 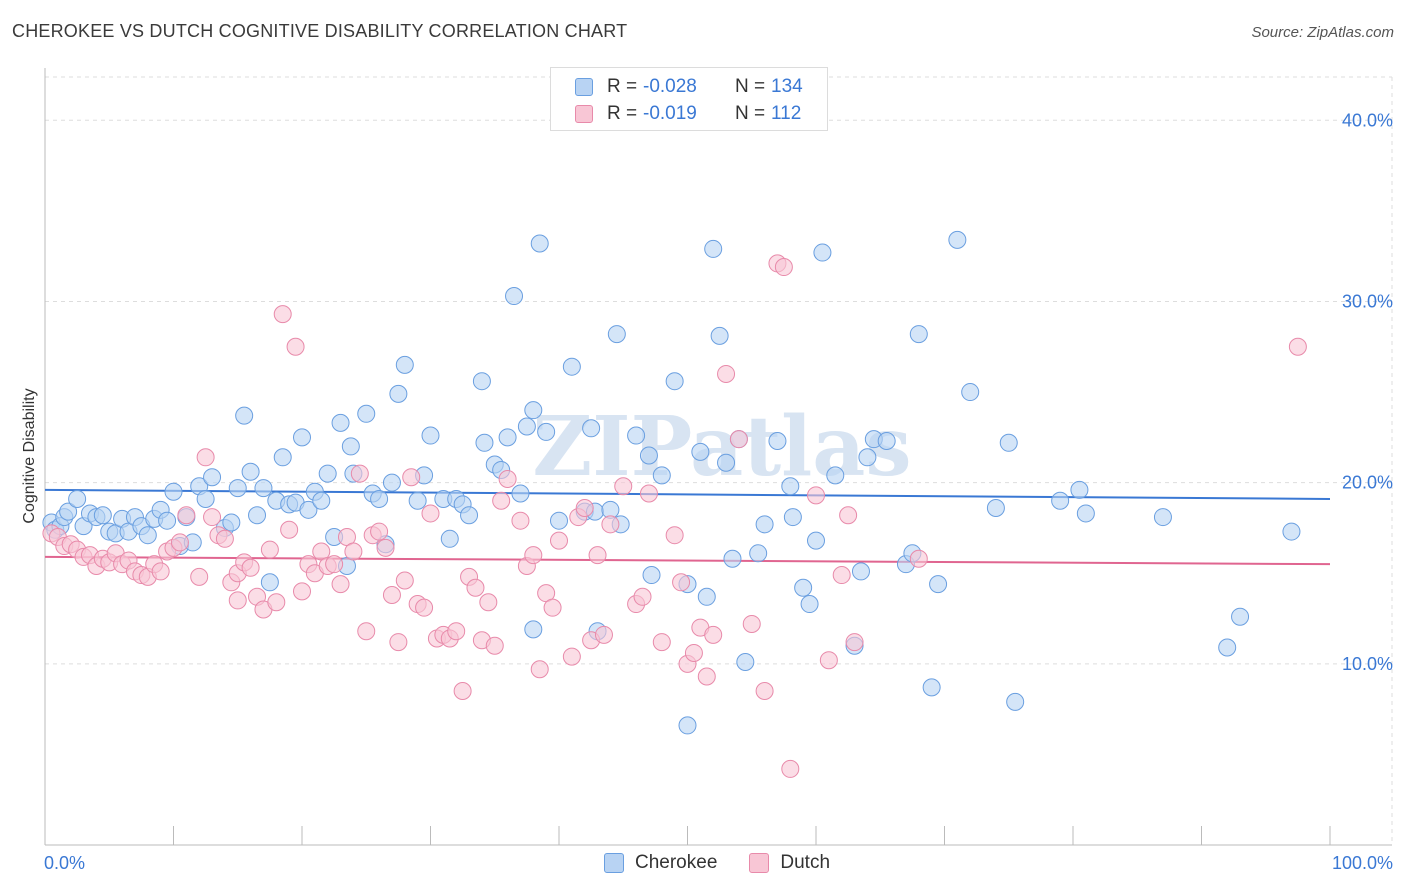 I want to click on legend-n-value: 134, so click(x=787, y=86).